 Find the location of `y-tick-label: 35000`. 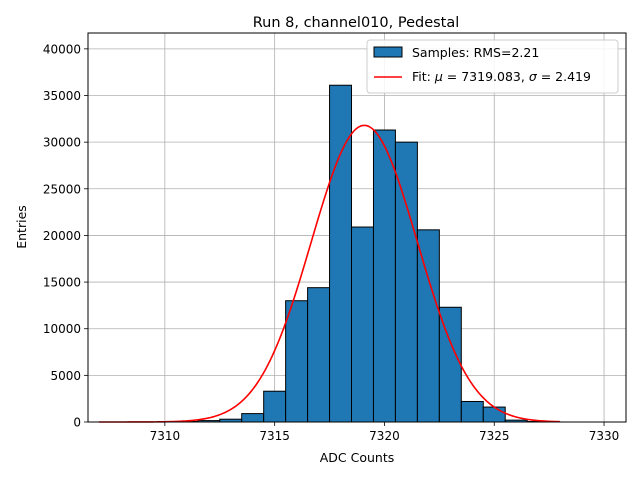

y-tick-label: 35000 is located at coordinates (62, 96).